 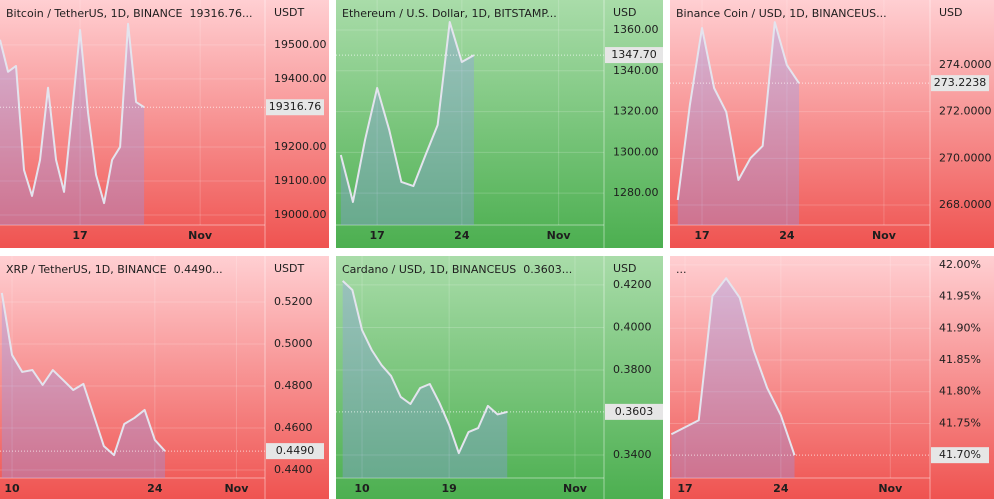 I want to click on last-value-label: 41.70%, so click(x=960, y=454).